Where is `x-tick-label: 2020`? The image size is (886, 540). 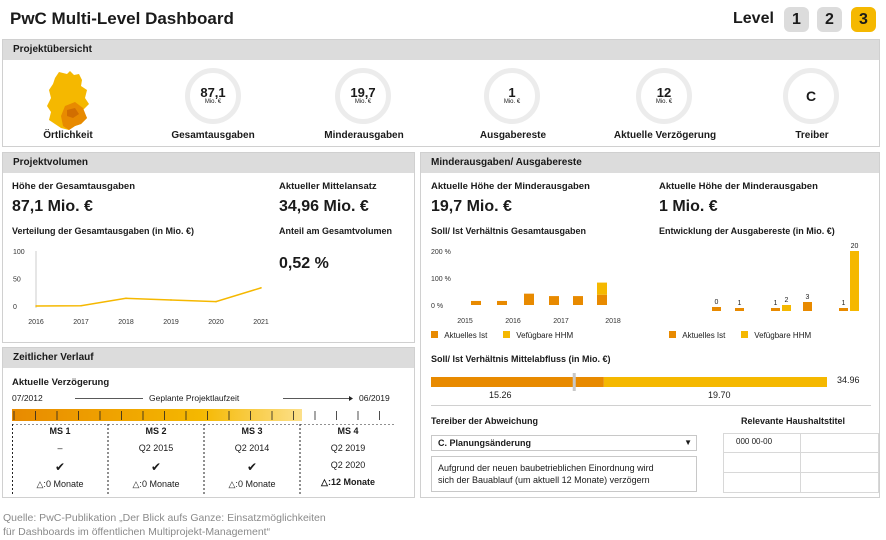 x-tick-label: 2020 is located at coordinates (216, 322).